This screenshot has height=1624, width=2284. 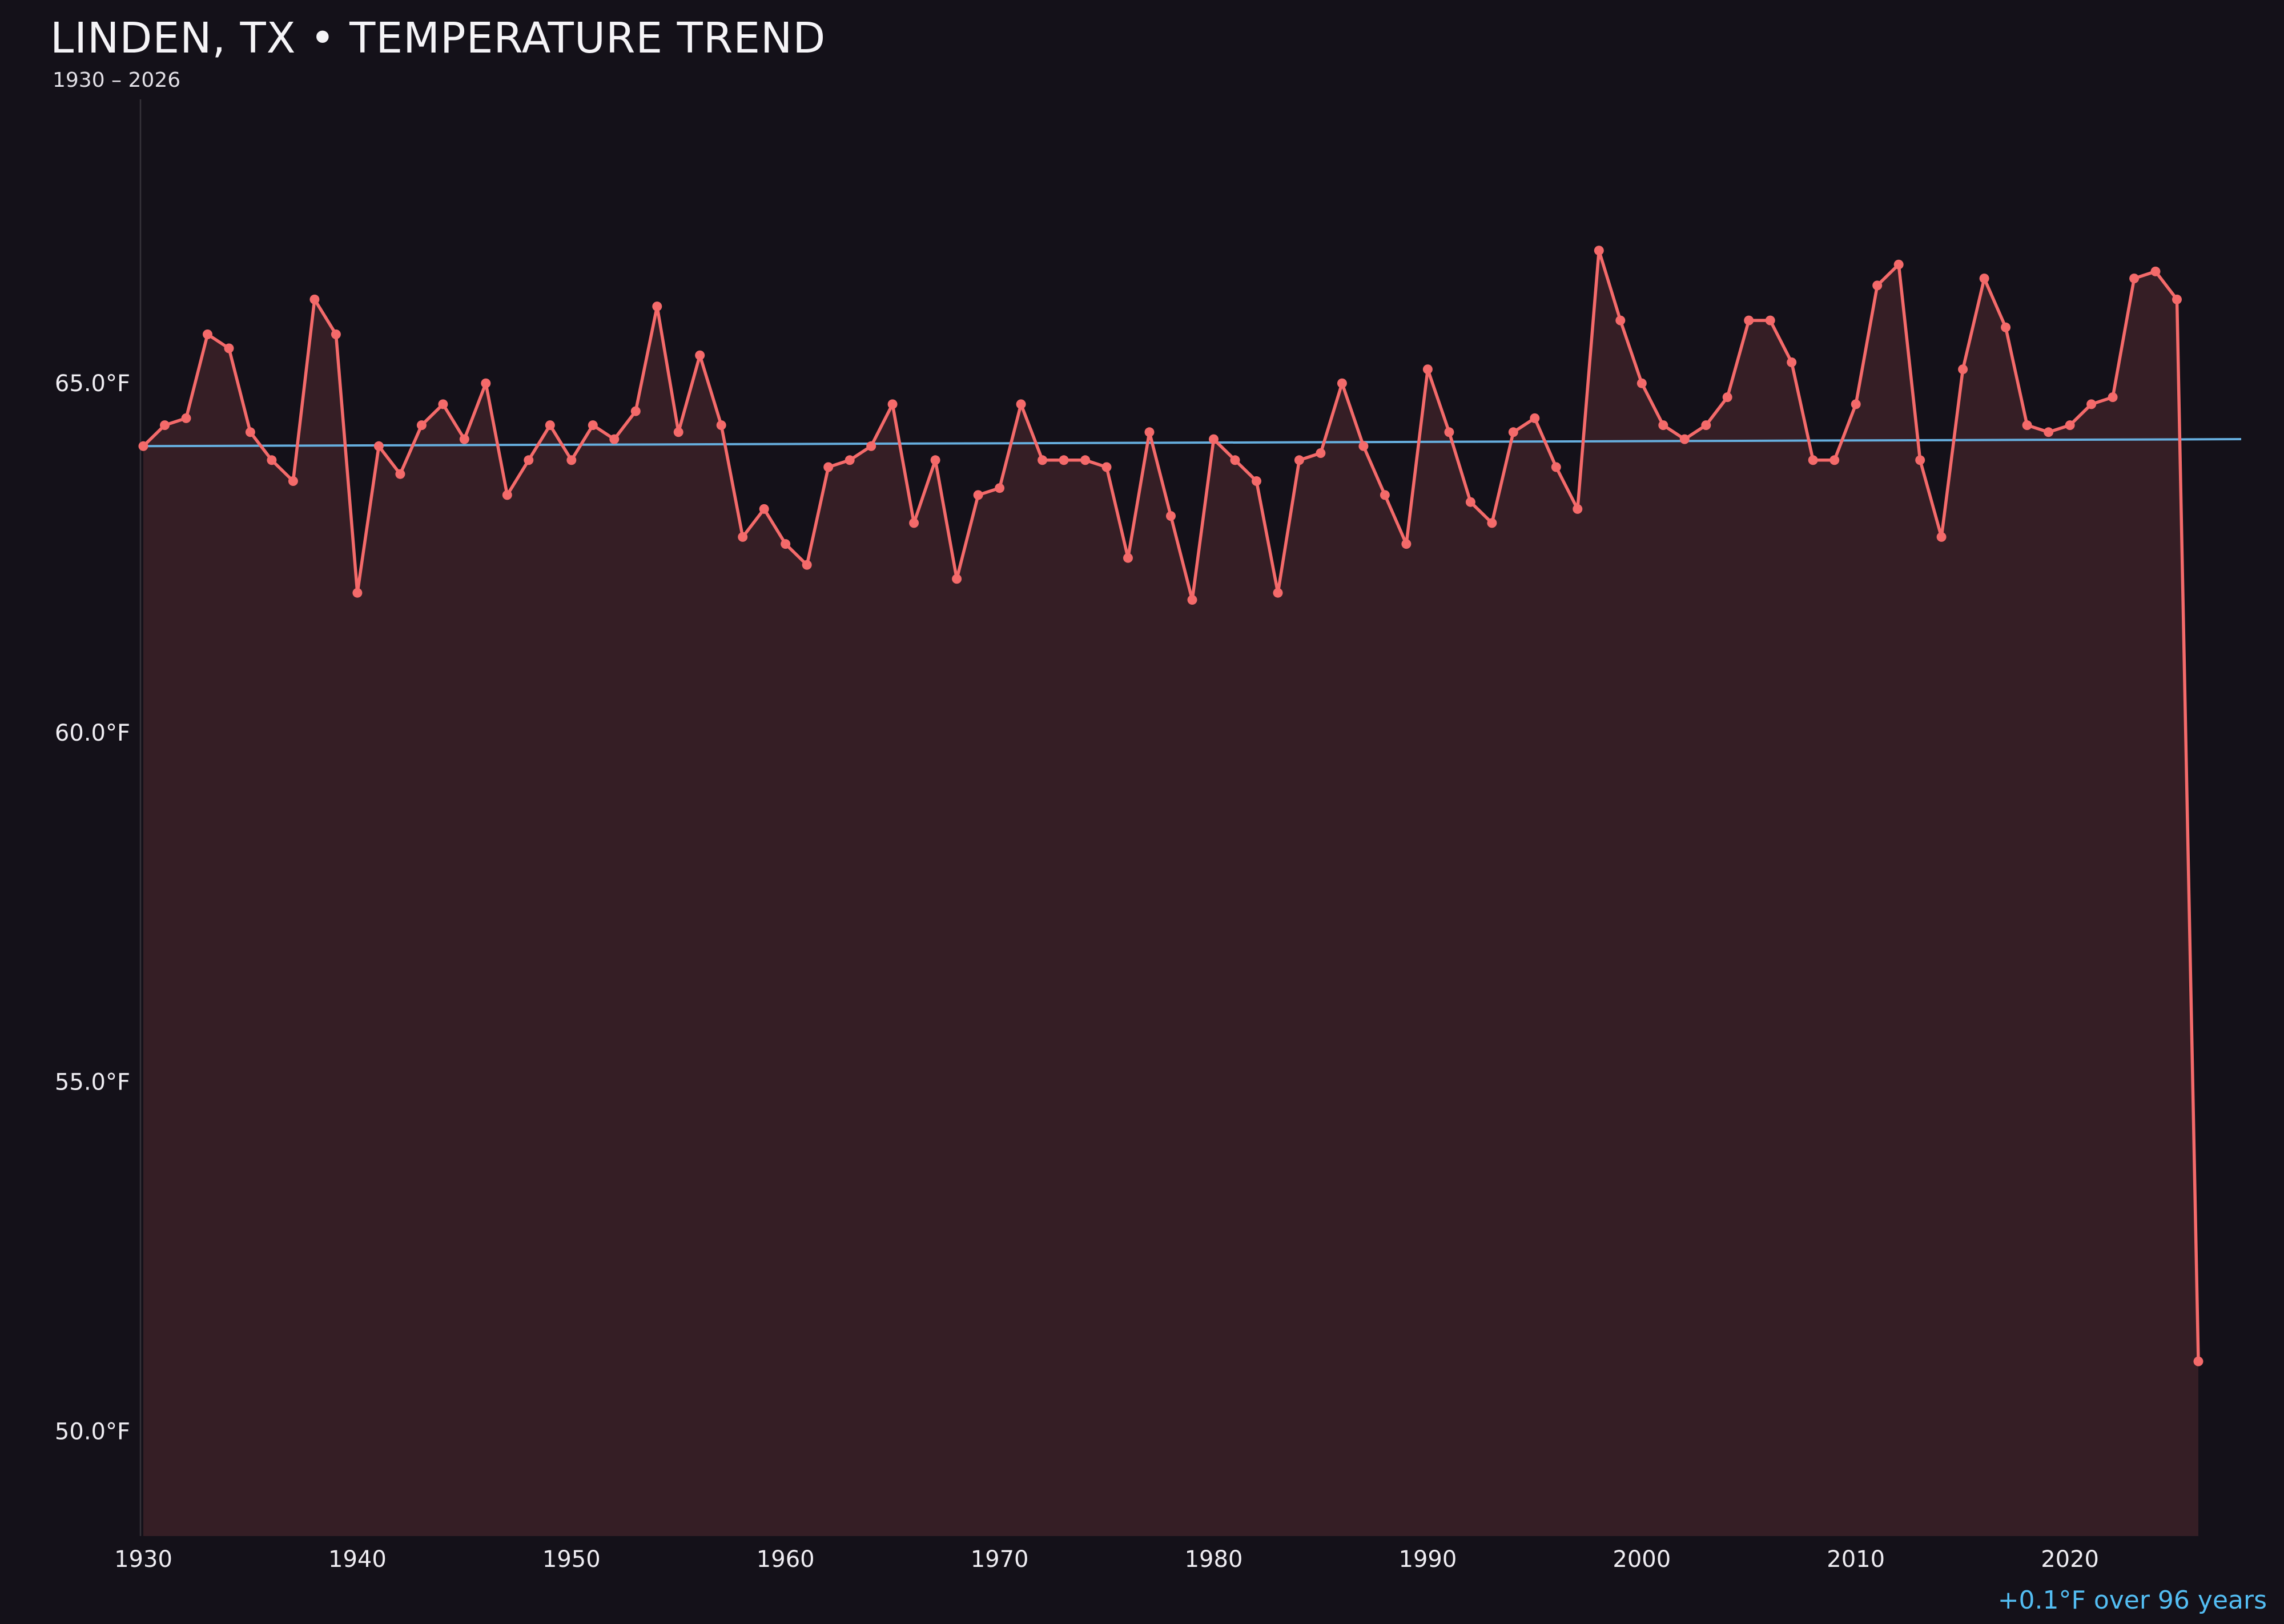 I want to click on x-tick-label: 1980, so click(x=1214, y=1559).